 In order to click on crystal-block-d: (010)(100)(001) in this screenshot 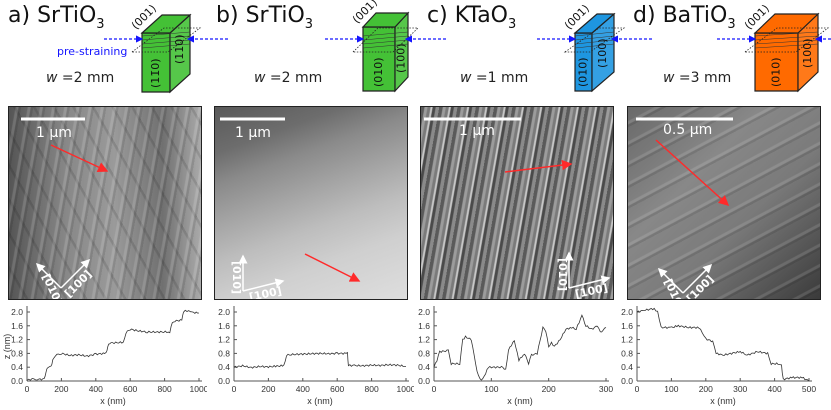, I will do `click(774, 47)`.